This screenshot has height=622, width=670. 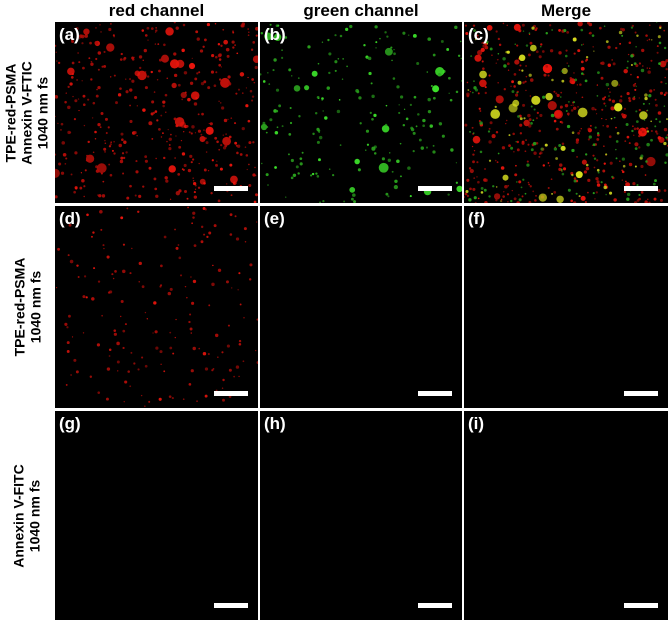 What do you see at coordinates (566, 112) in the screenshot?
I see `image-panel: (c)` at bounding box center [566, 112].